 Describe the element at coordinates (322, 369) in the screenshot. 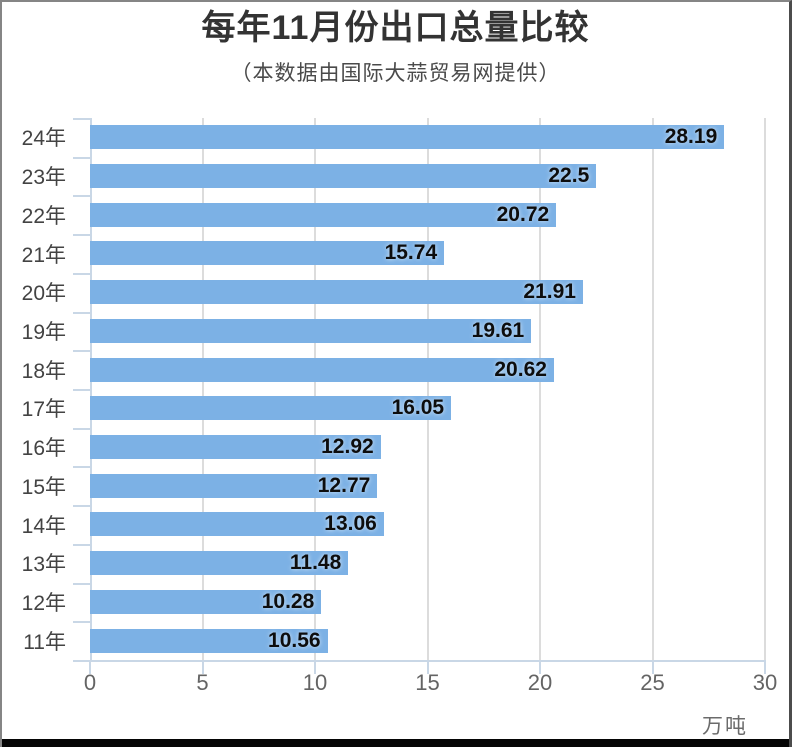

I see `bar-18年: 20.62` at that location.